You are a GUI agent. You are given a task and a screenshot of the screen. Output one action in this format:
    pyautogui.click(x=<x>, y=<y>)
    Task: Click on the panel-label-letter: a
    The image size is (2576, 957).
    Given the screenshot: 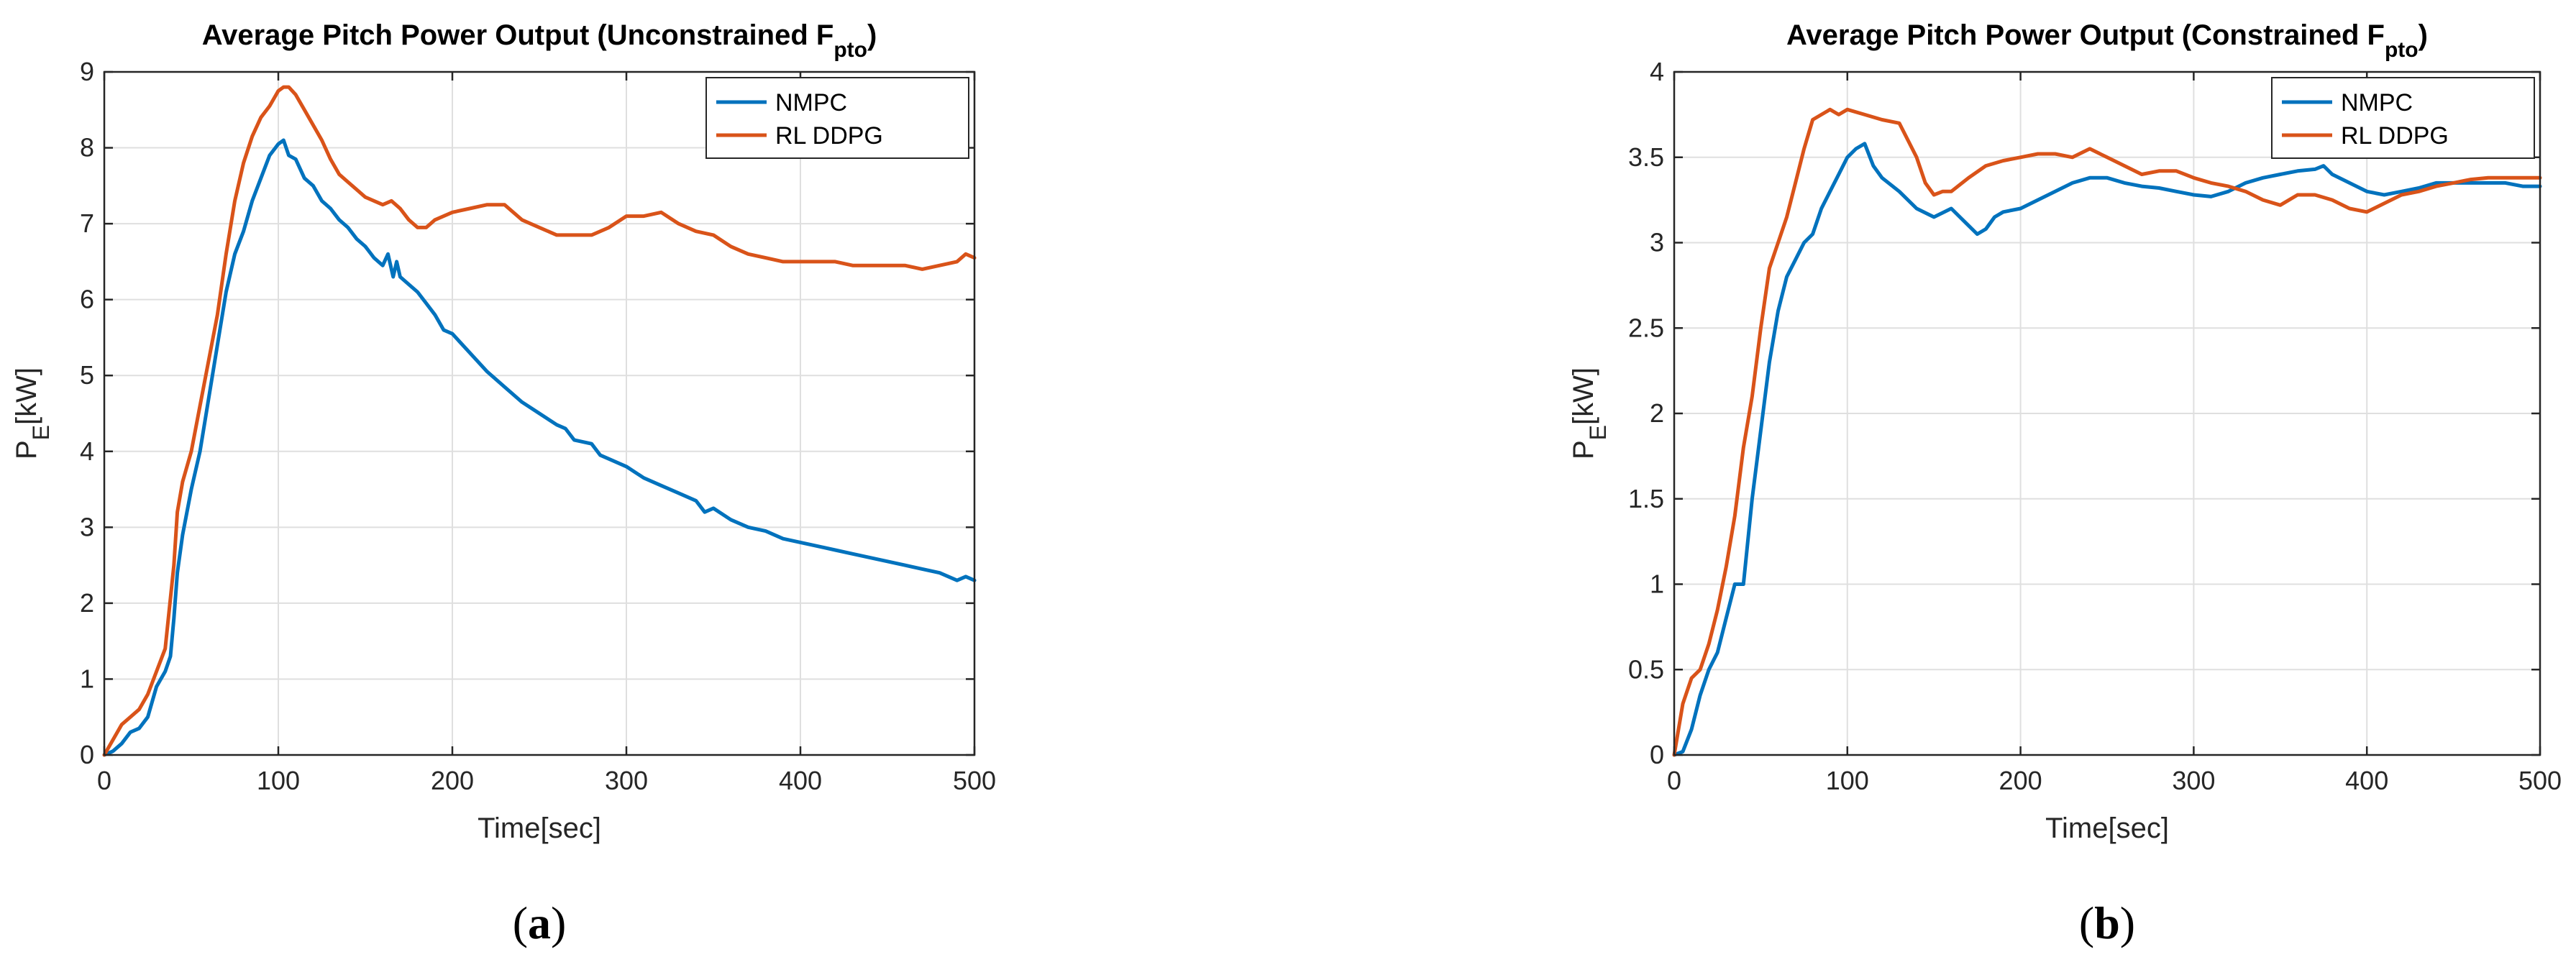 What is the action you would take?
    pyautogui.click(x=539, y=922)
    